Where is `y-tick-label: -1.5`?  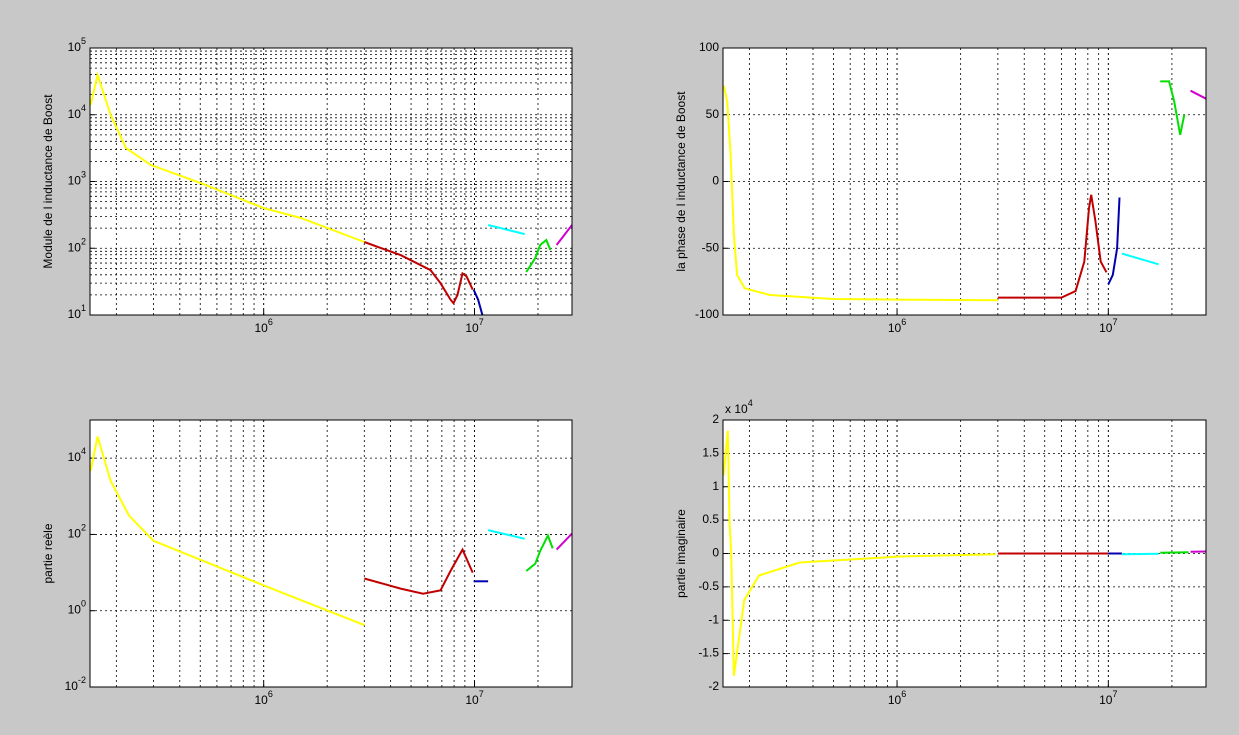 y-tick-label: -1.5 is located at coordinates (708, 653).